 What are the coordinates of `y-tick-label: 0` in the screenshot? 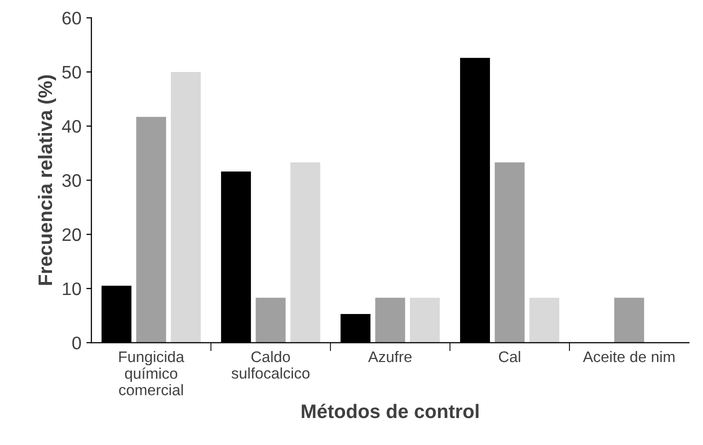 It's located at (76, 343).